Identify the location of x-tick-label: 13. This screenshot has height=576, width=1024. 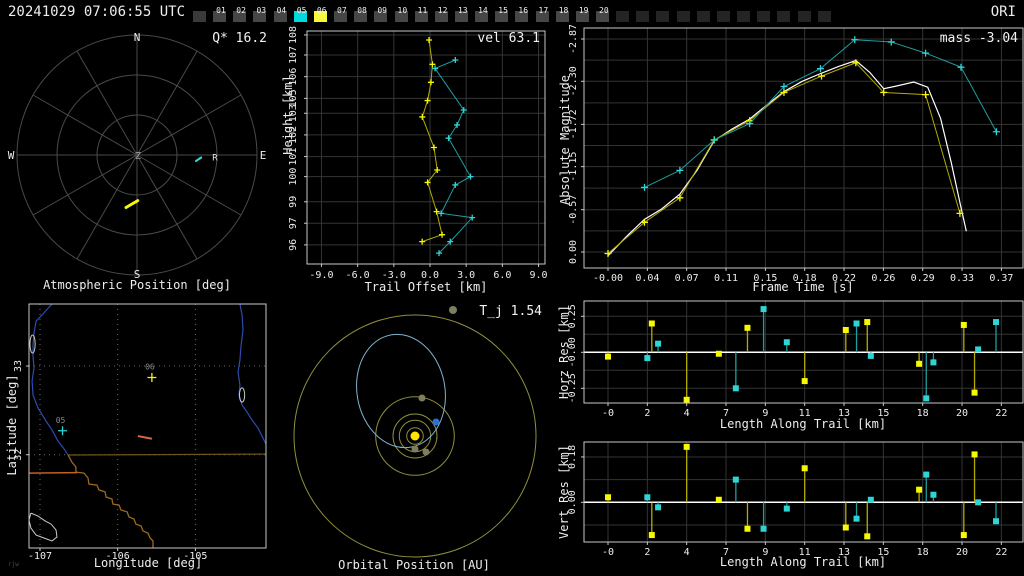
(844, 552).